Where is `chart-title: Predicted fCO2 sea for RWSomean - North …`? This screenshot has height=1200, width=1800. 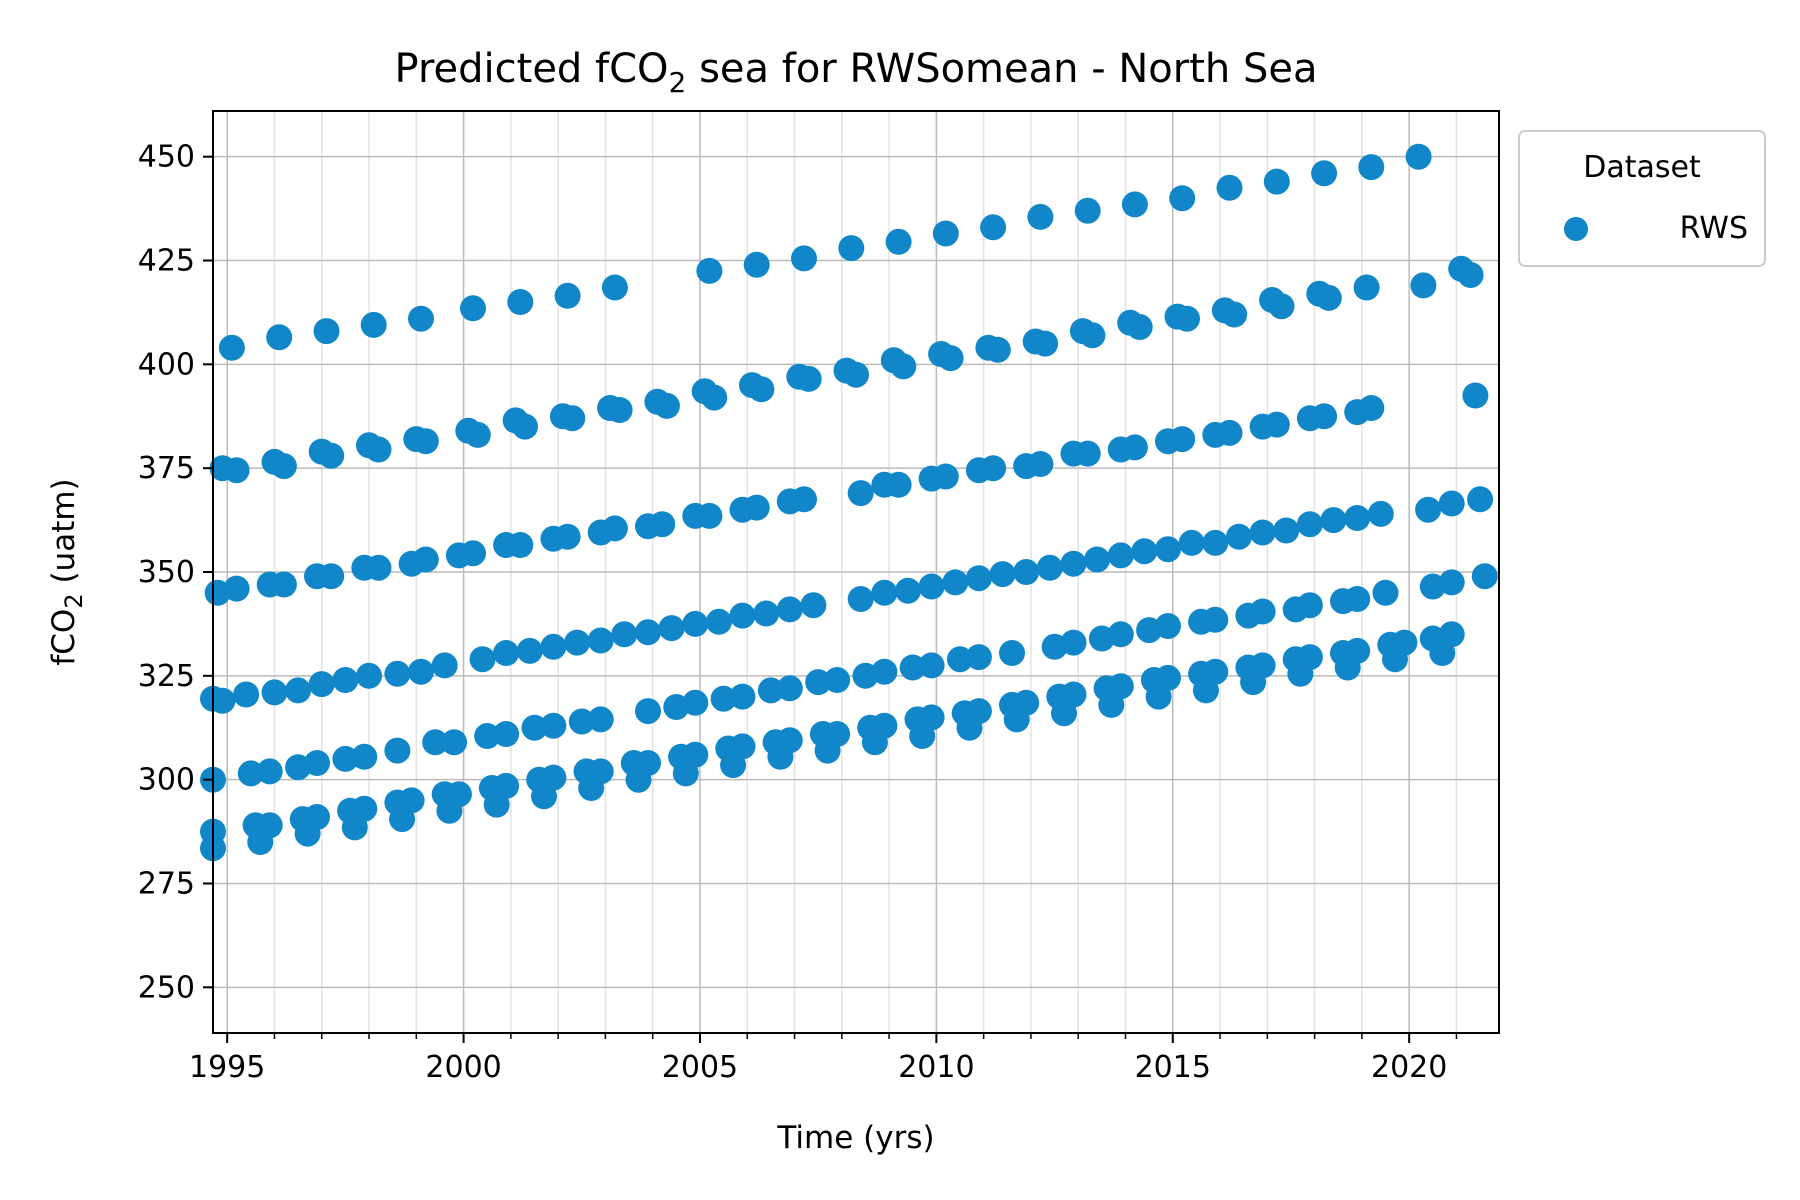 chart-title: Predicted fCO2 sea for RWSomean - North … is located at coordinates (856, 72).